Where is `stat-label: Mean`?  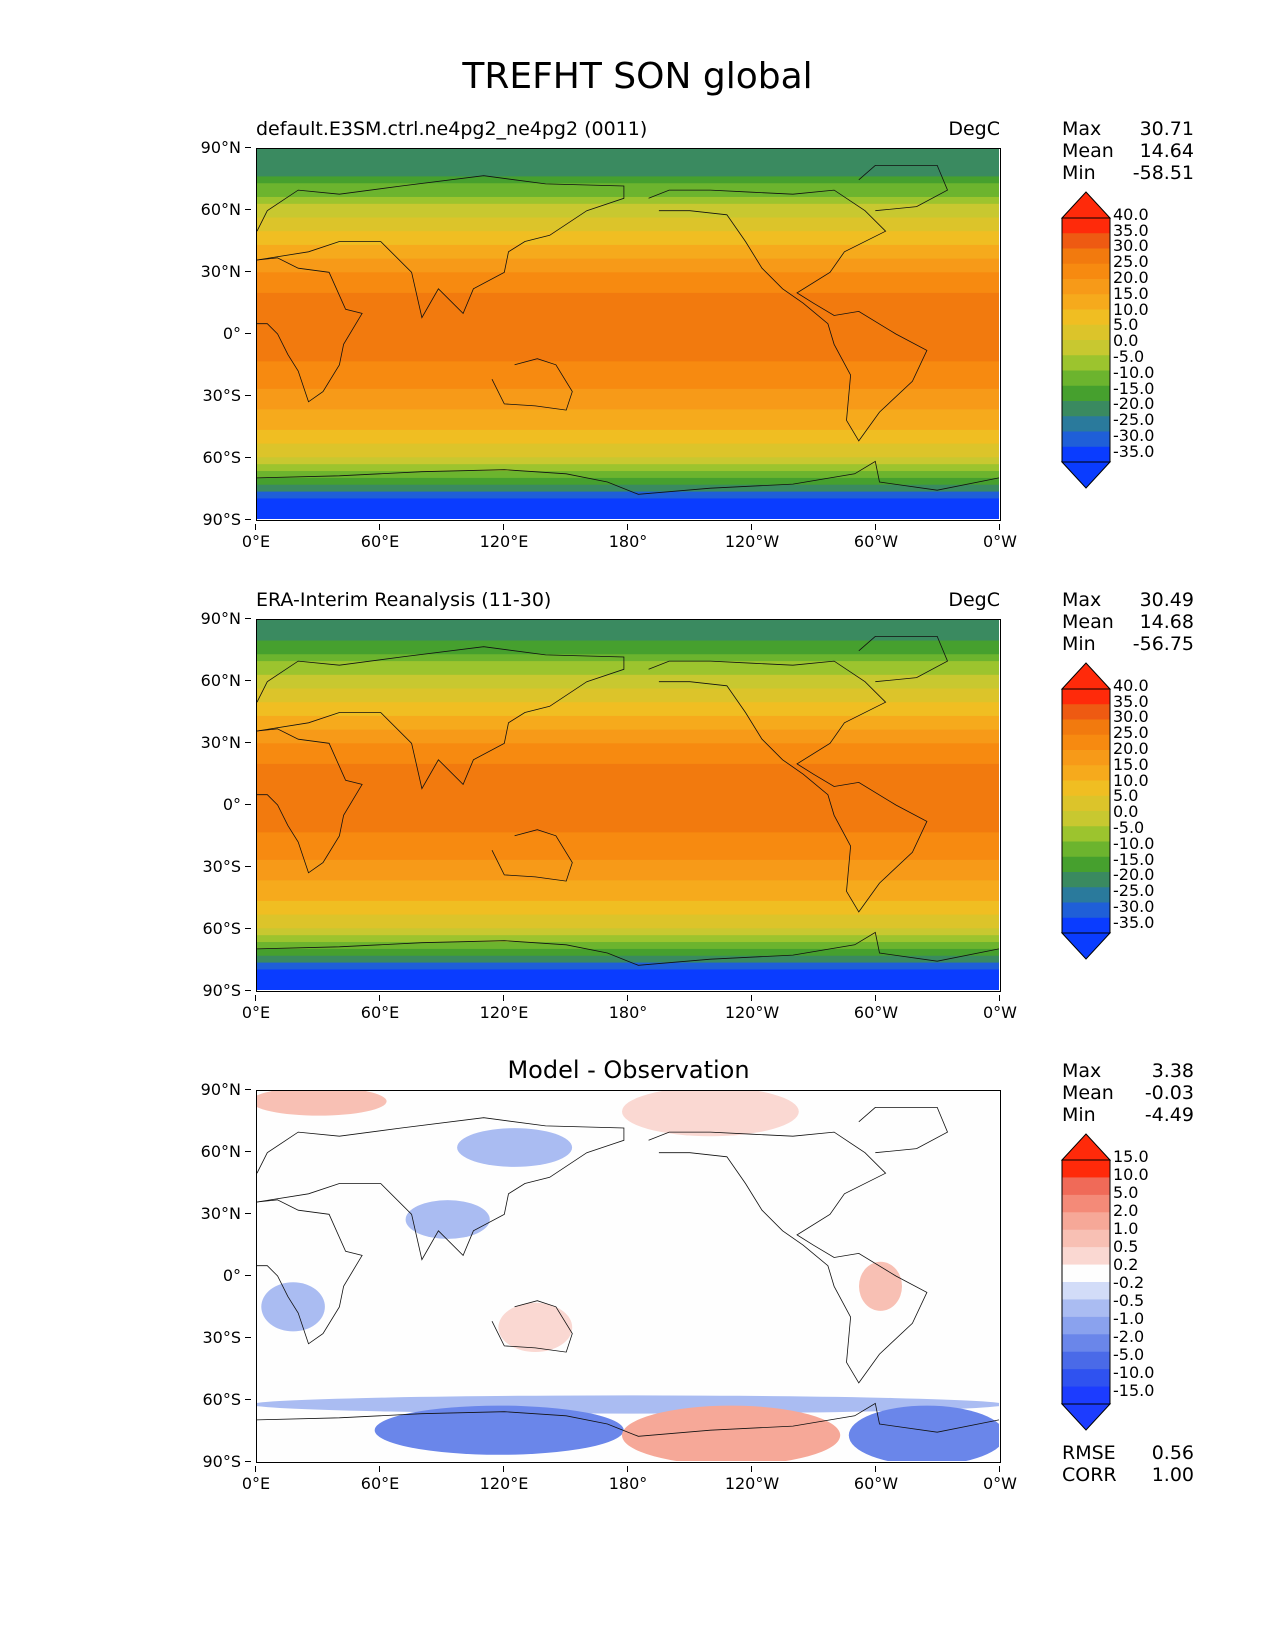
stat-label: Mean is located at coordinates (1088, 151).